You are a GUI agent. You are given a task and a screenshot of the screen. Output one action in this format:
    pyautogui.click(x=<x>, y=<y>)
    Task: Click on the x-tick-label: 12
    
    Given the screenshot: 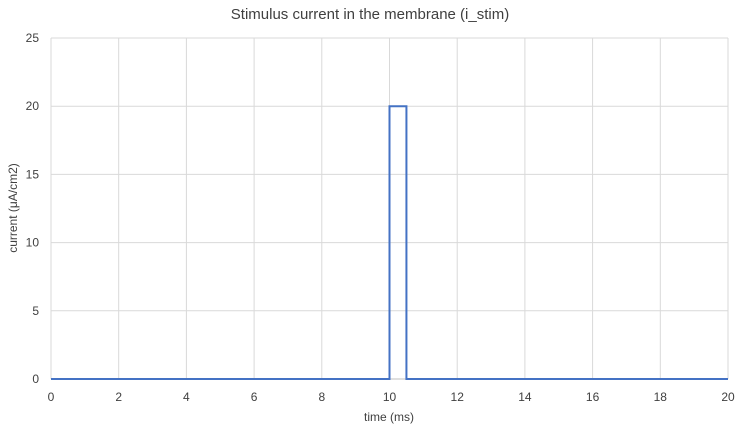 What is the action you would take?
    pyautogui.click(x=458, y=397)
    